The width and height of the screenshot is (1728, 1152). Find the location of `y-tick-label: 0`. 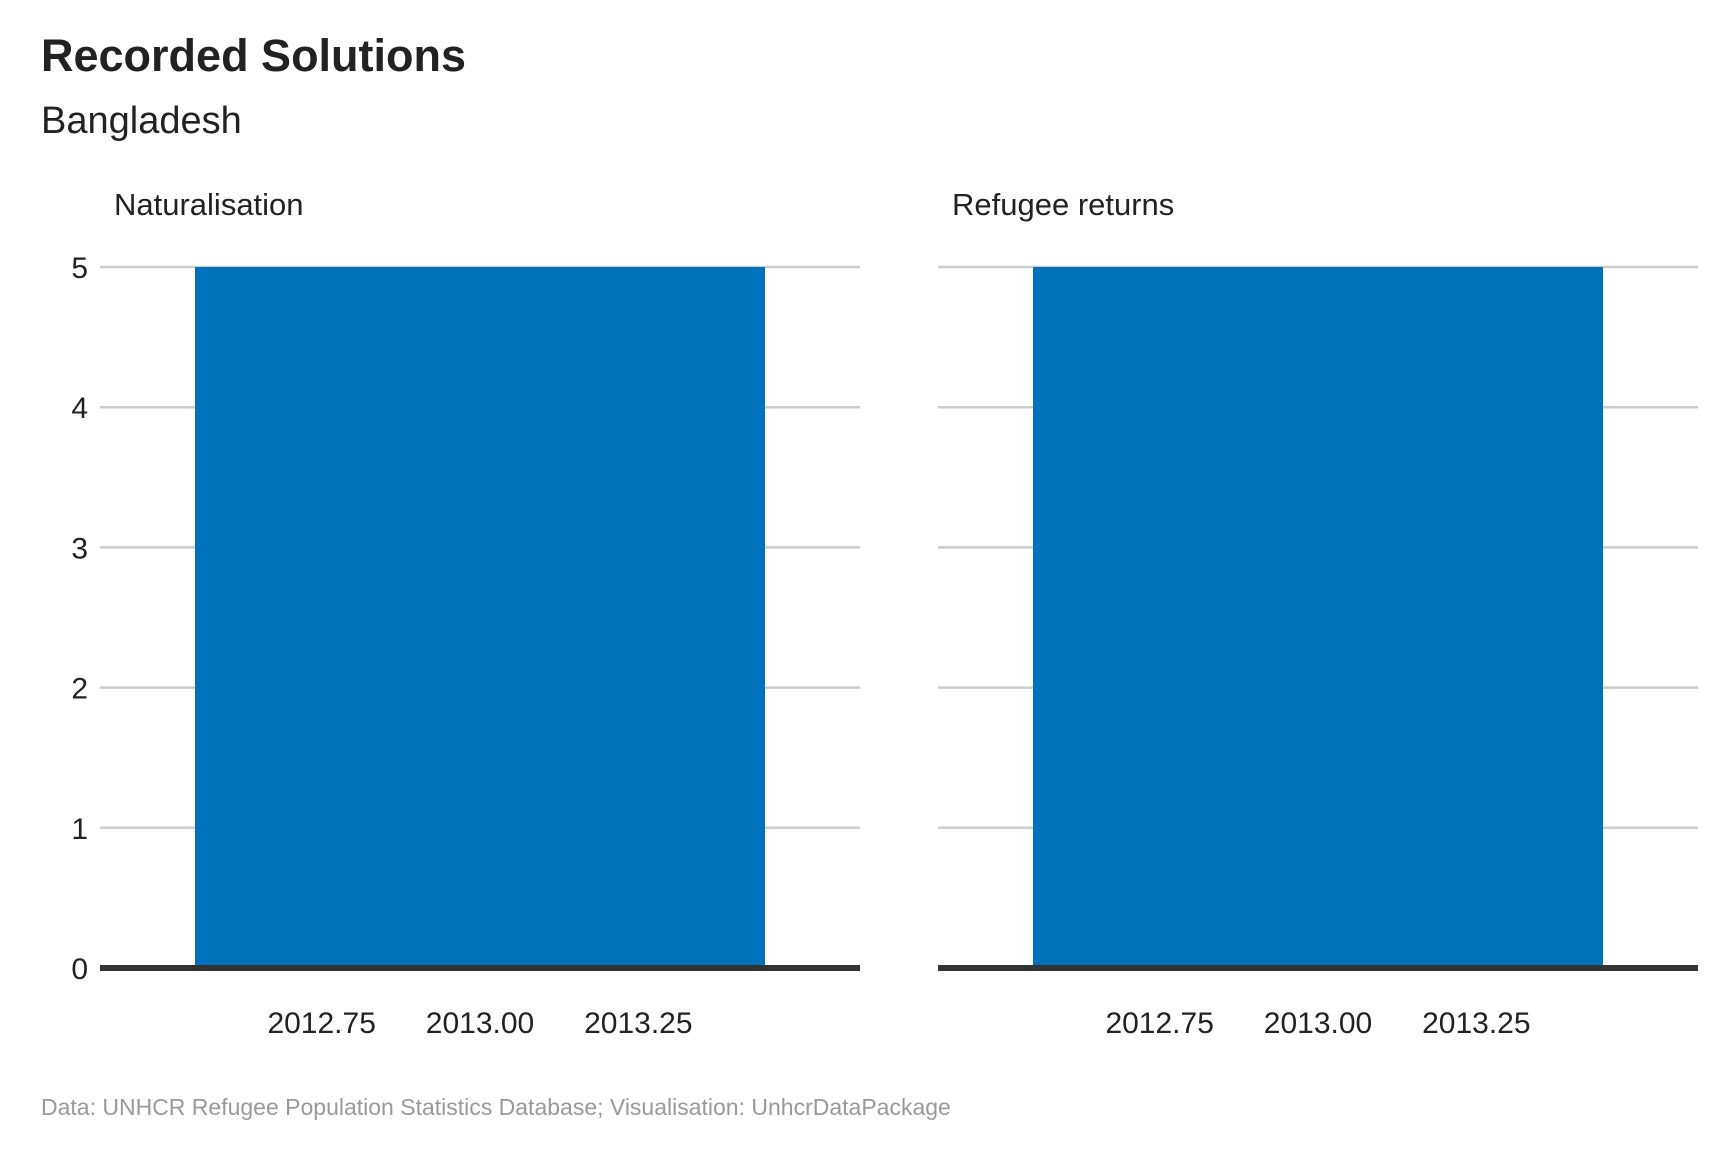

y-tick-label: 0 is located at coordinates (79, 969).